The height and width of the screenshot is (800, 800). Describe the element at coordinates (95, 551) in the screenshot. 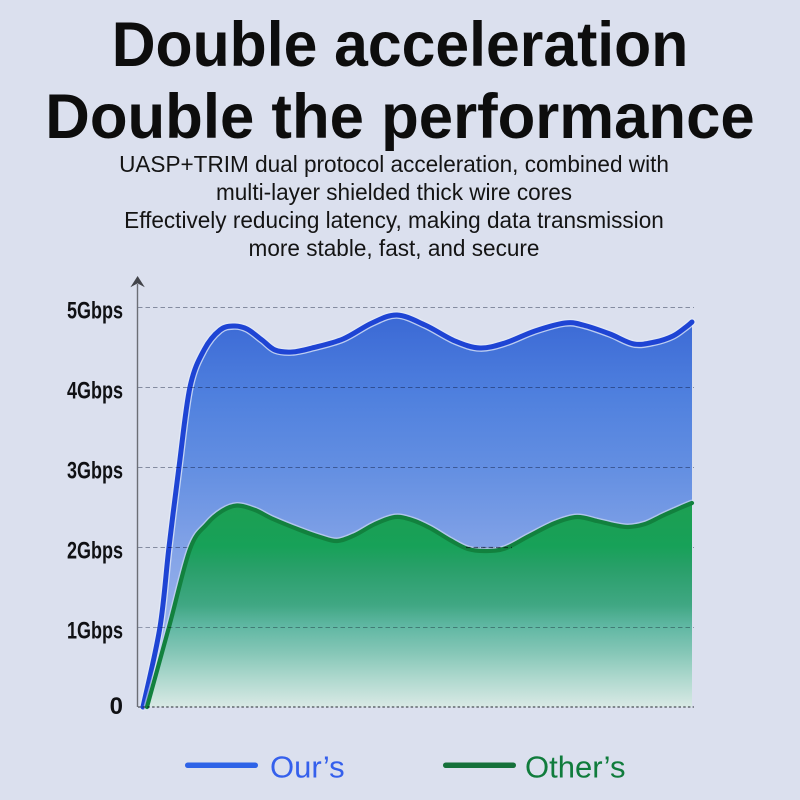

I see `svg-text: 2Gbps` at that location.